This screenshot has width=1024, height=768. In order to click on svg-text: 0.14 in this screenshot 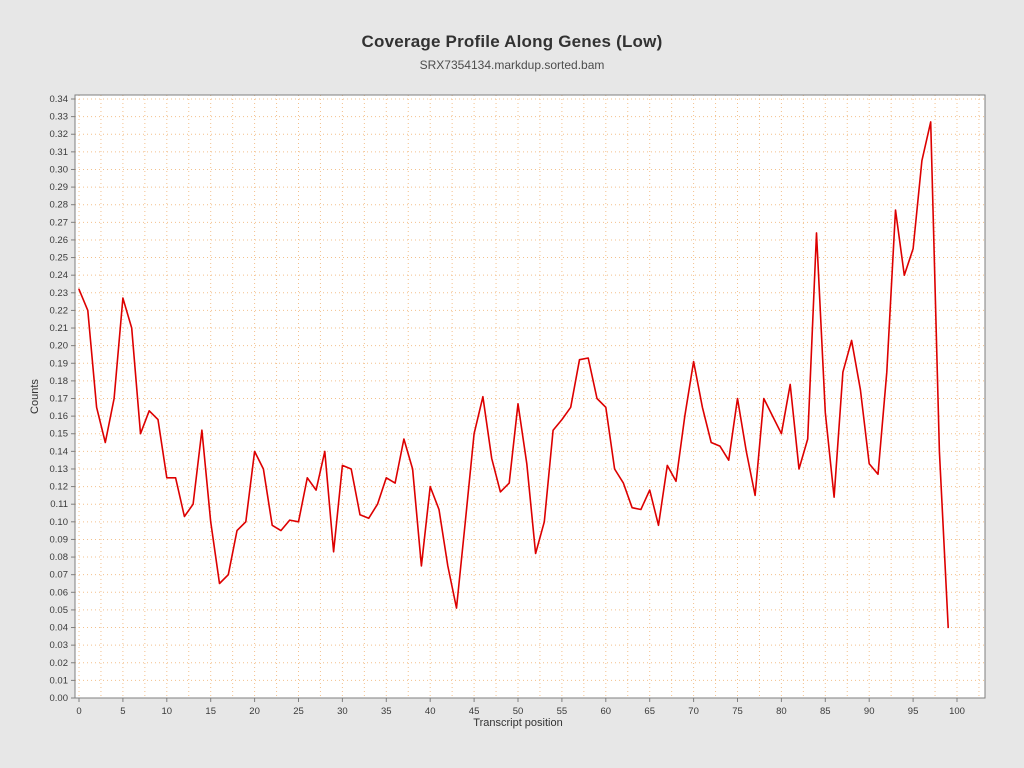, I will do `click(59, 451)`.